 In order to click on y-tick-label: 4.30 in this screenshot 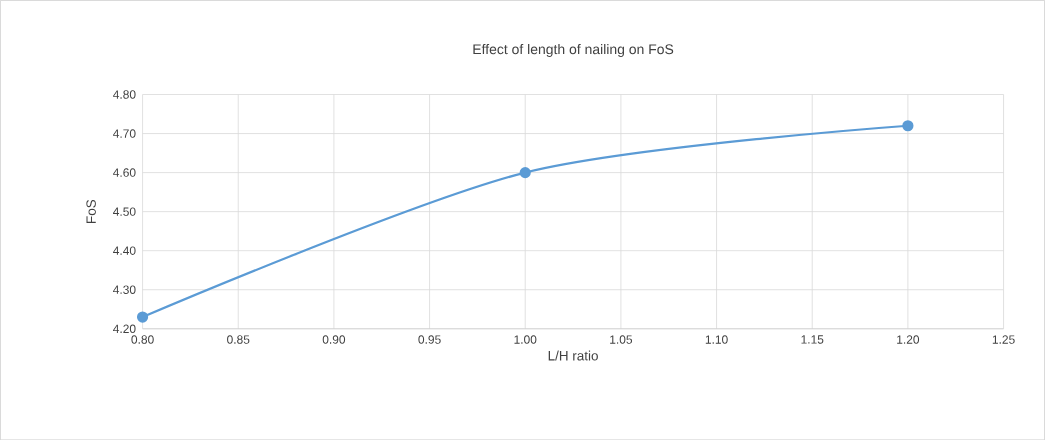, I will do `click(124, 289)`.